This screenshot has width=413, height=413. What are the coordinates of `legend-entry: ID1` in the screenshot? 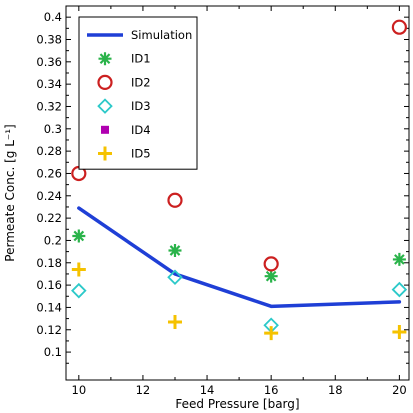 It's located at (124, 59).